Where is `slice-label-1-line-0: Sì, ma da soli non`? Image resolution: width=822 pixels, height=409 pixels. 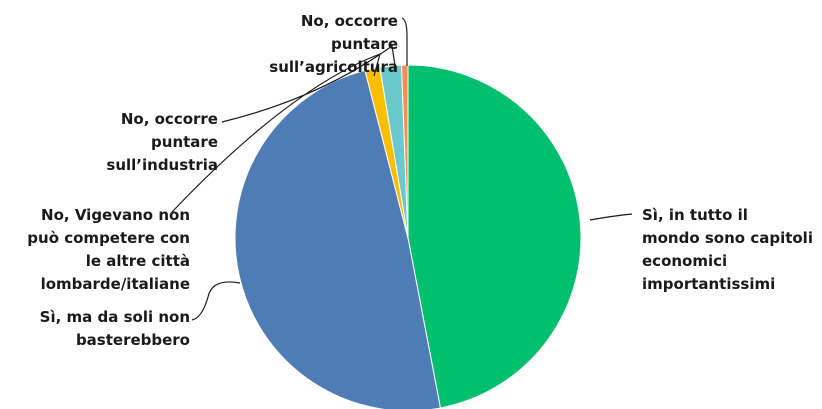 slice-label-1-line-0: Sì, ma da soli non is located at coordinates (115, 317).